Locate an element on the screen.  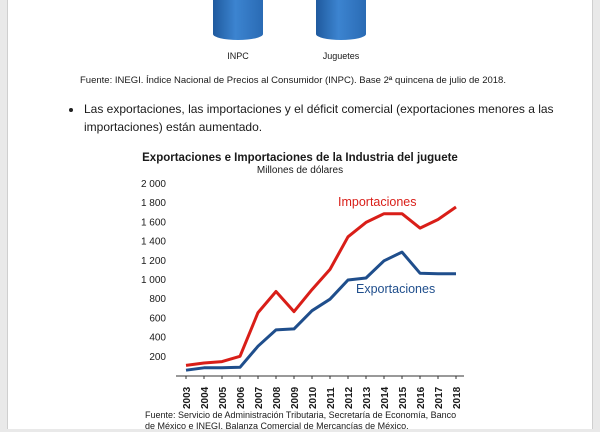
y-tick-label: 1 800 is located at coordinates (153, 203).